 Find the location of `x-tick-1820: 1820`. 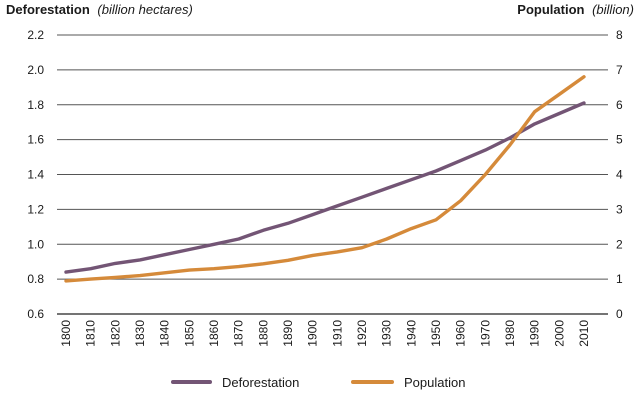

x-tick-1820: 1820 is located at coordinates (115, 333).